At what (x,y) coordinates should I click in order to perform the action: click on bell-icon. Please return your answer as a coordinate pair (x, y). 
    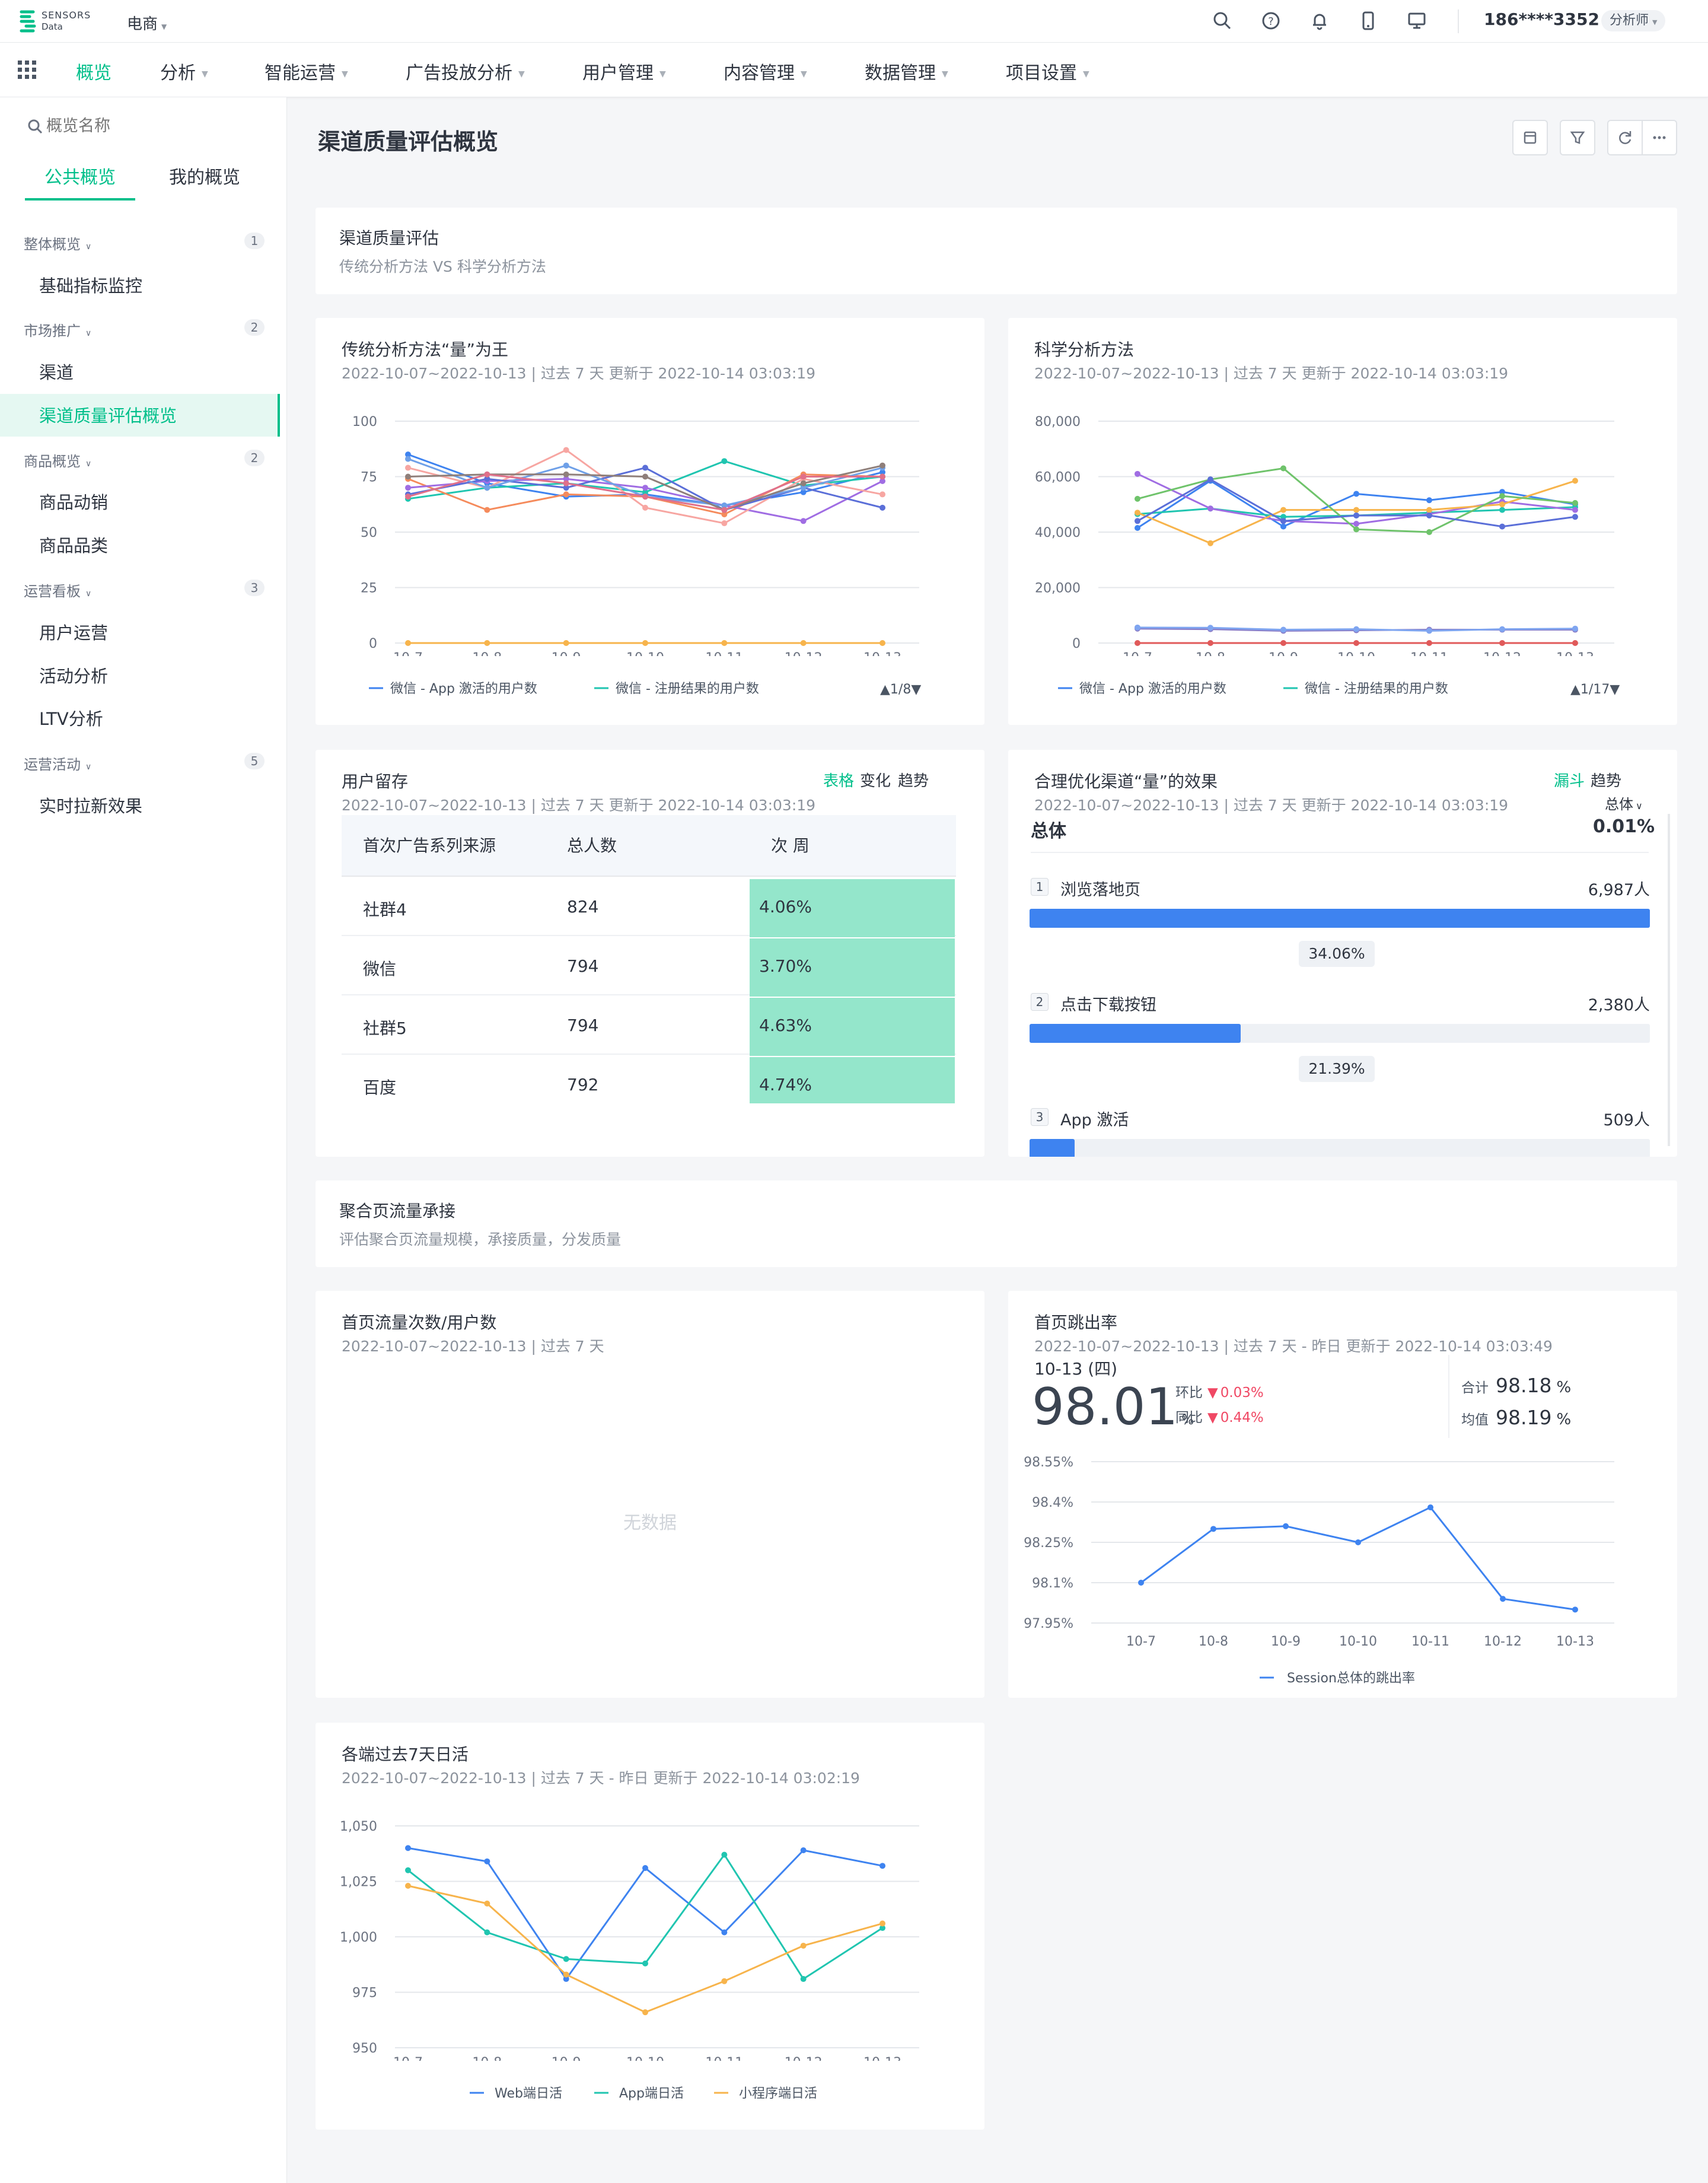
    Looking at the image, I should click on (1319, 21).